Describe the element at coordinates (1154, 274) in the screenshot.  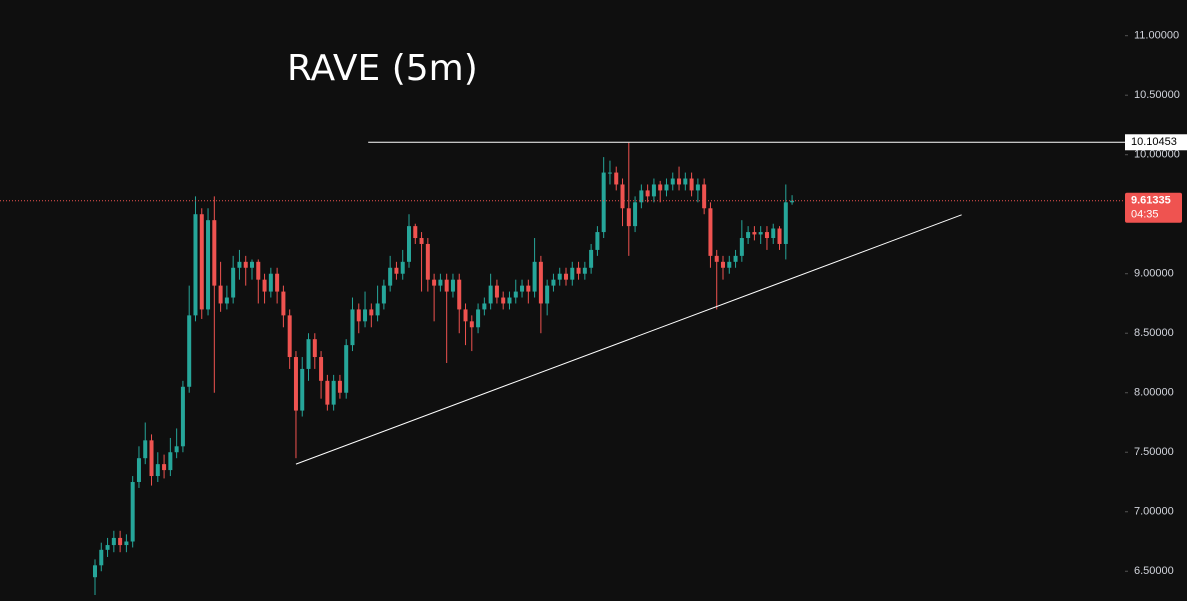
I see `y-tick-label: 9.00000` at that location.